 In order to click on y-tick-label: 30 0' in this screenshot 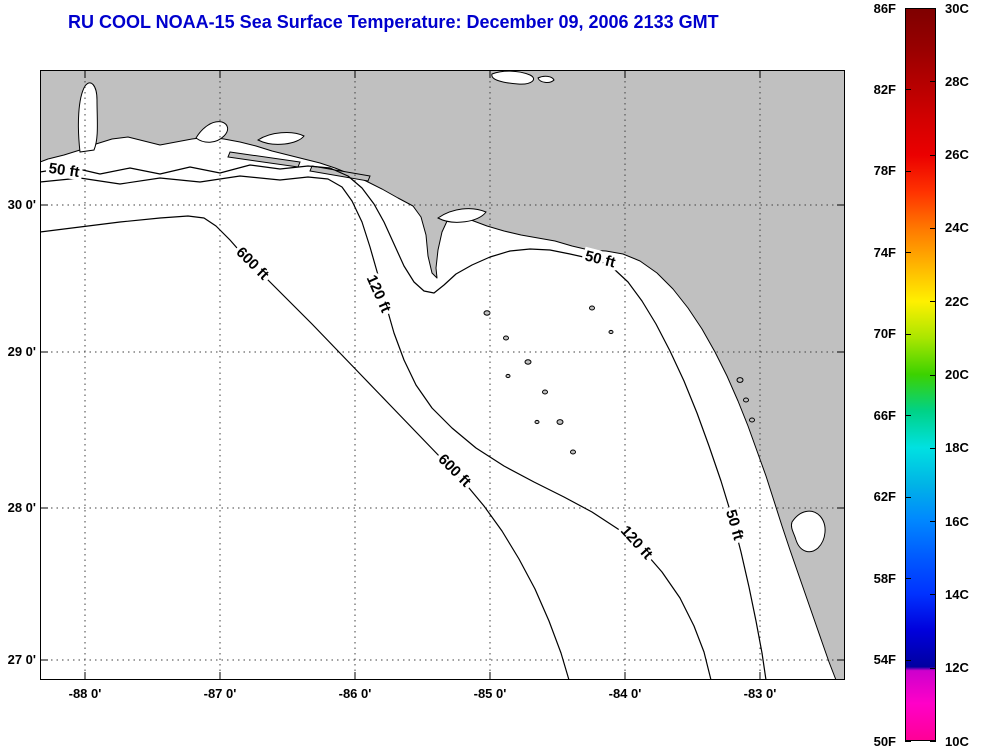, I will do `click(21, 204)`.